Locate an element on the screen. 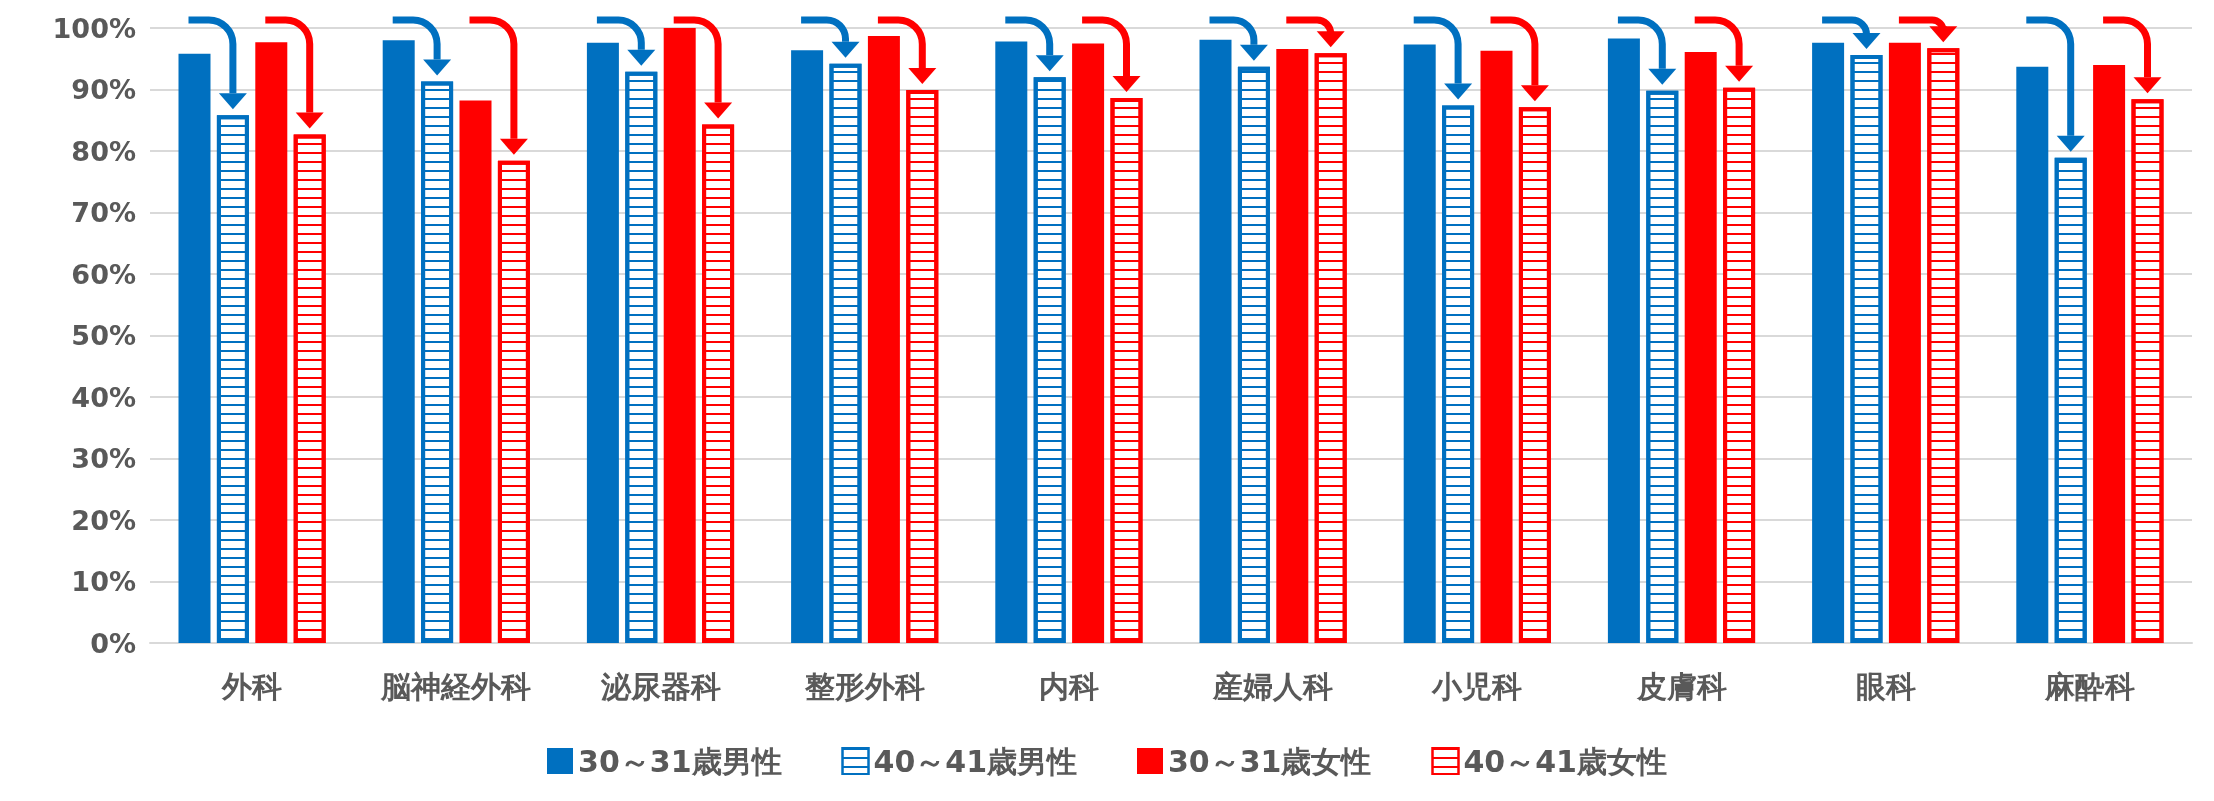 The image size is (2214, 801). x-tick-label: 産婦人科 is located at coordinates (1273, 686).